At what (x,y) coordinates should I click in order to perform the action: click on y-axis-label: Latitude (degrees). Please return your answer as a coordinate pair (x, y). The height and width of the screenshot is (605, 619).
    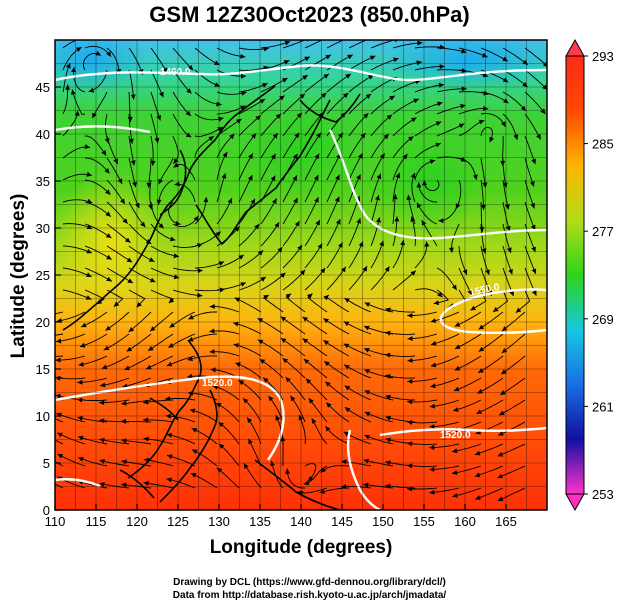
    Looking at the image, I should click on (18, 276).